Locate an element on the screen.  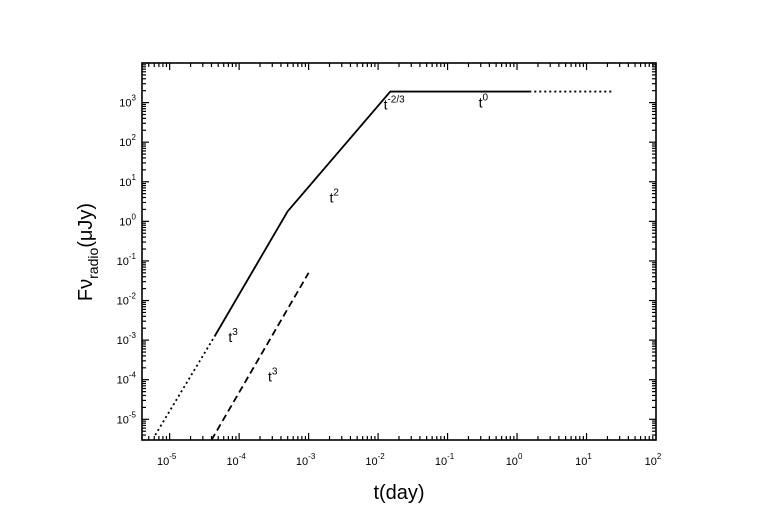
y-tick-label: 10⁻² is located at coordinates (127, 300).